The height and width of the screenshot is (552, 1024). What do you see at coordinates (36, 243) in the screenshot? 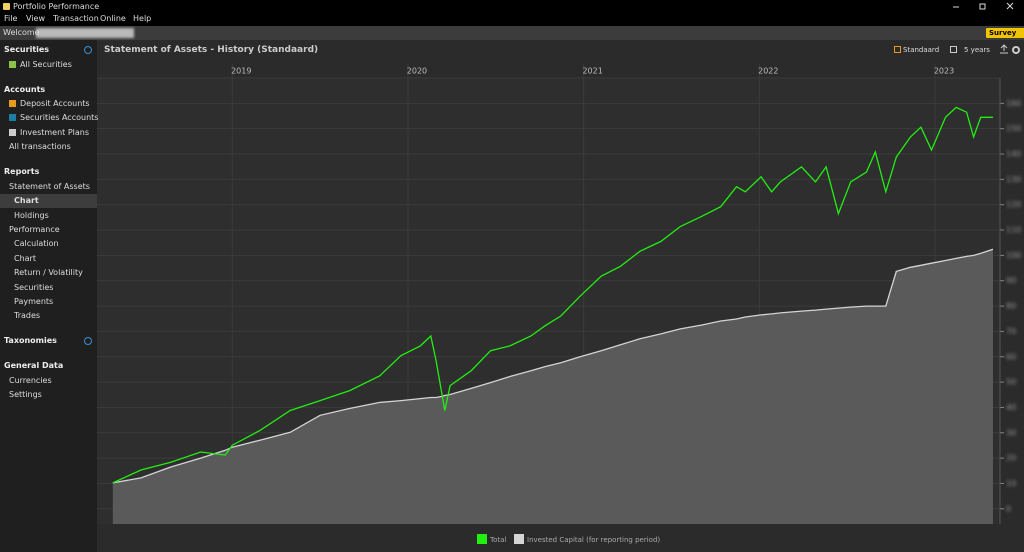
I see `nav-item: Calculation` at bounding box center [36, 243].